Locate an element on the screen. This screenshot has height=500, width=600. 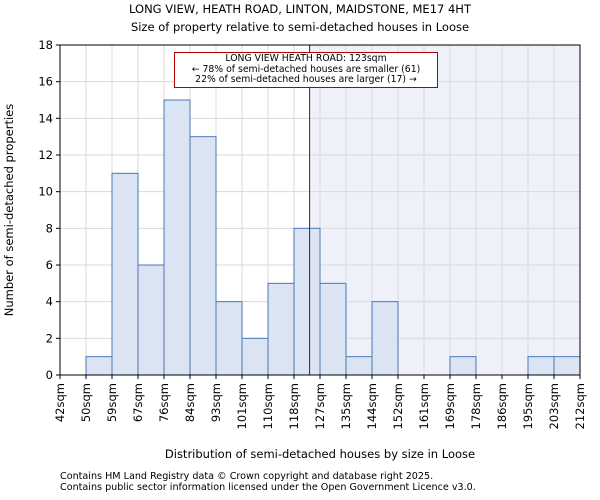
x-tick-label: 50sqm is located at coordinates (86, 402).